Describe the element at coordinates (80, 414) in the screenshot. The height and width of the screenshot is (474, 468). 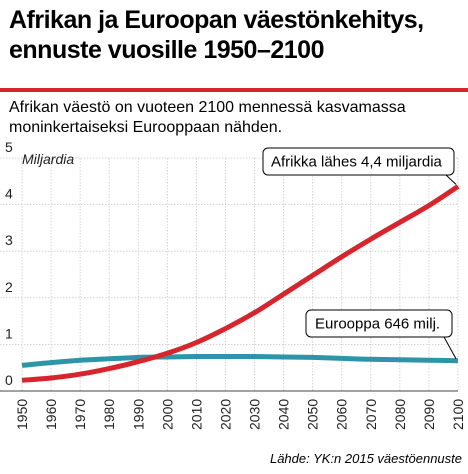
I see `x-tick-label: 1970` at that location.